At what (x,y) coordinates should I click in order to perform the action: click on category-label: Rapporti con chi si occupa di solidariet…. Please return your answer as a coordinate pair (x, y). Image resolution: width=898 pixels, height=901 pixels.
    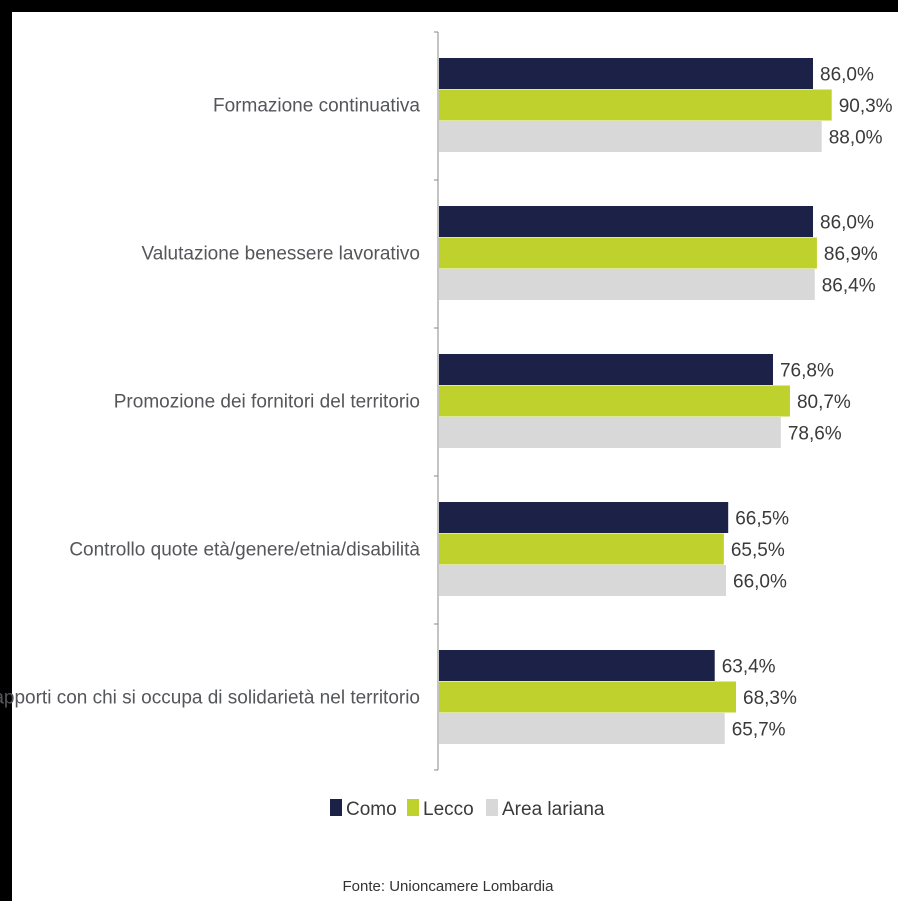
    Looking at the image, I should click on (210, 698).